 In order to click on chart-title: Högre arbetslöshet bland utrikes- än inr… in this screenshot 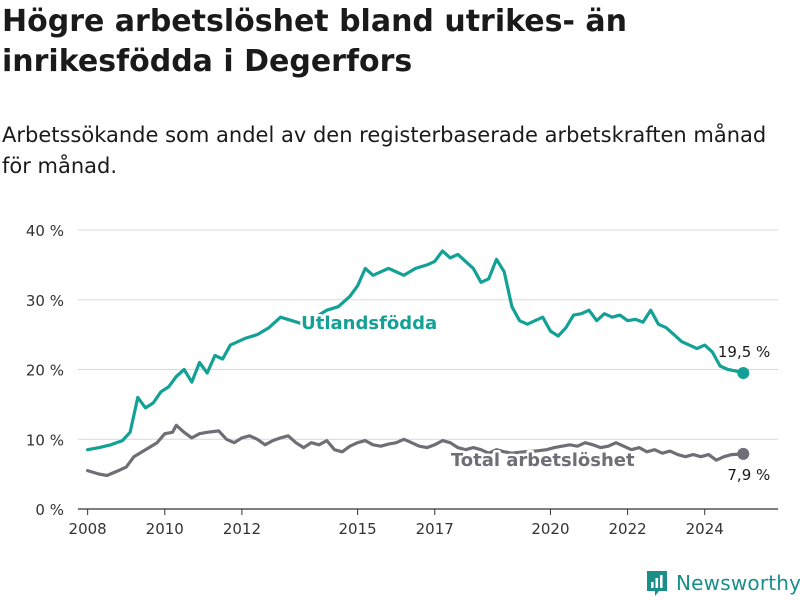, I will do `click(314, 41)`.